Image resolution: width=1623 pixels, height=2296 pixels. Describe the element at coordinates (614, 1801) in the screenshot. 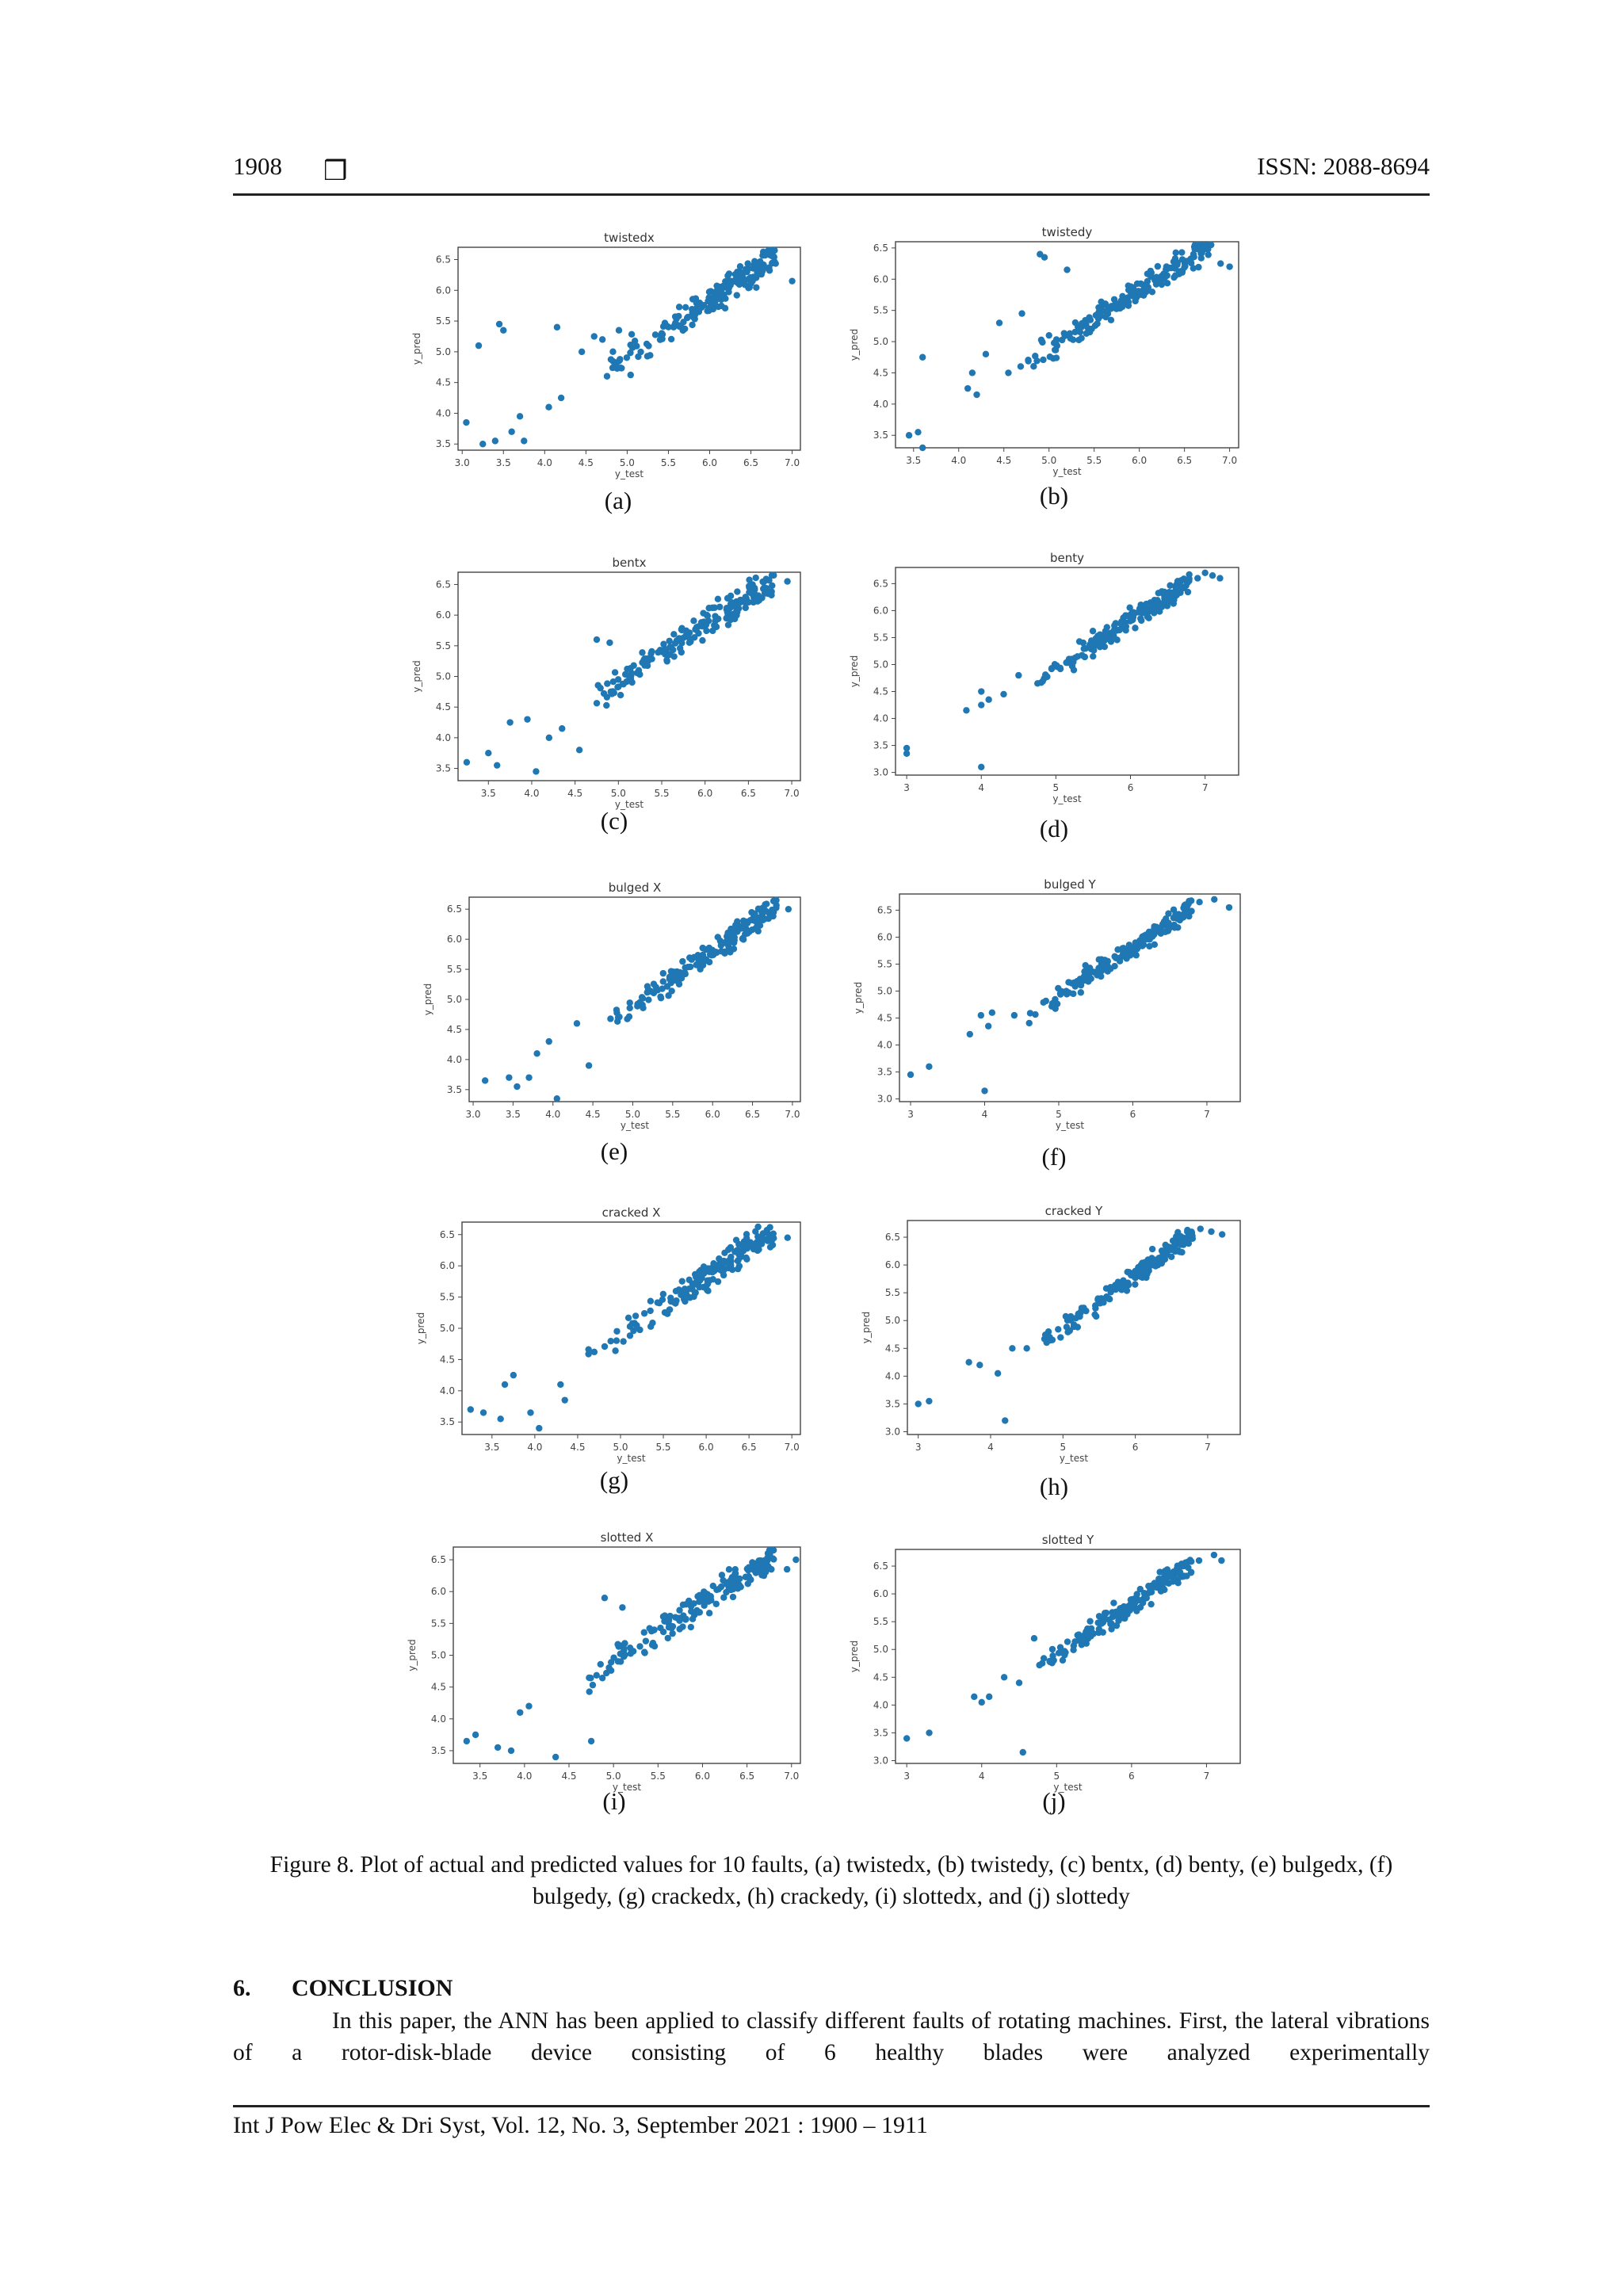

I see `subfigure-label-i: (i)` at that location.